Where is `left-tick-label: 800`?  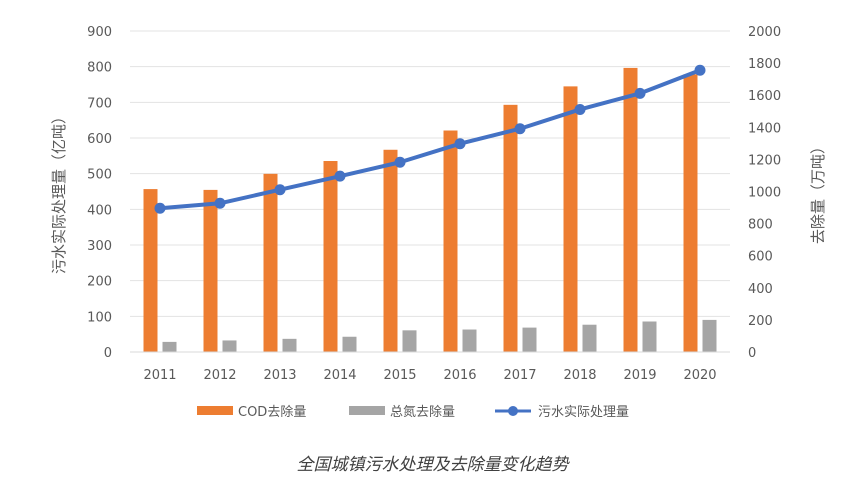 left-tick-label: 800 is located at coordinates (99, 68).